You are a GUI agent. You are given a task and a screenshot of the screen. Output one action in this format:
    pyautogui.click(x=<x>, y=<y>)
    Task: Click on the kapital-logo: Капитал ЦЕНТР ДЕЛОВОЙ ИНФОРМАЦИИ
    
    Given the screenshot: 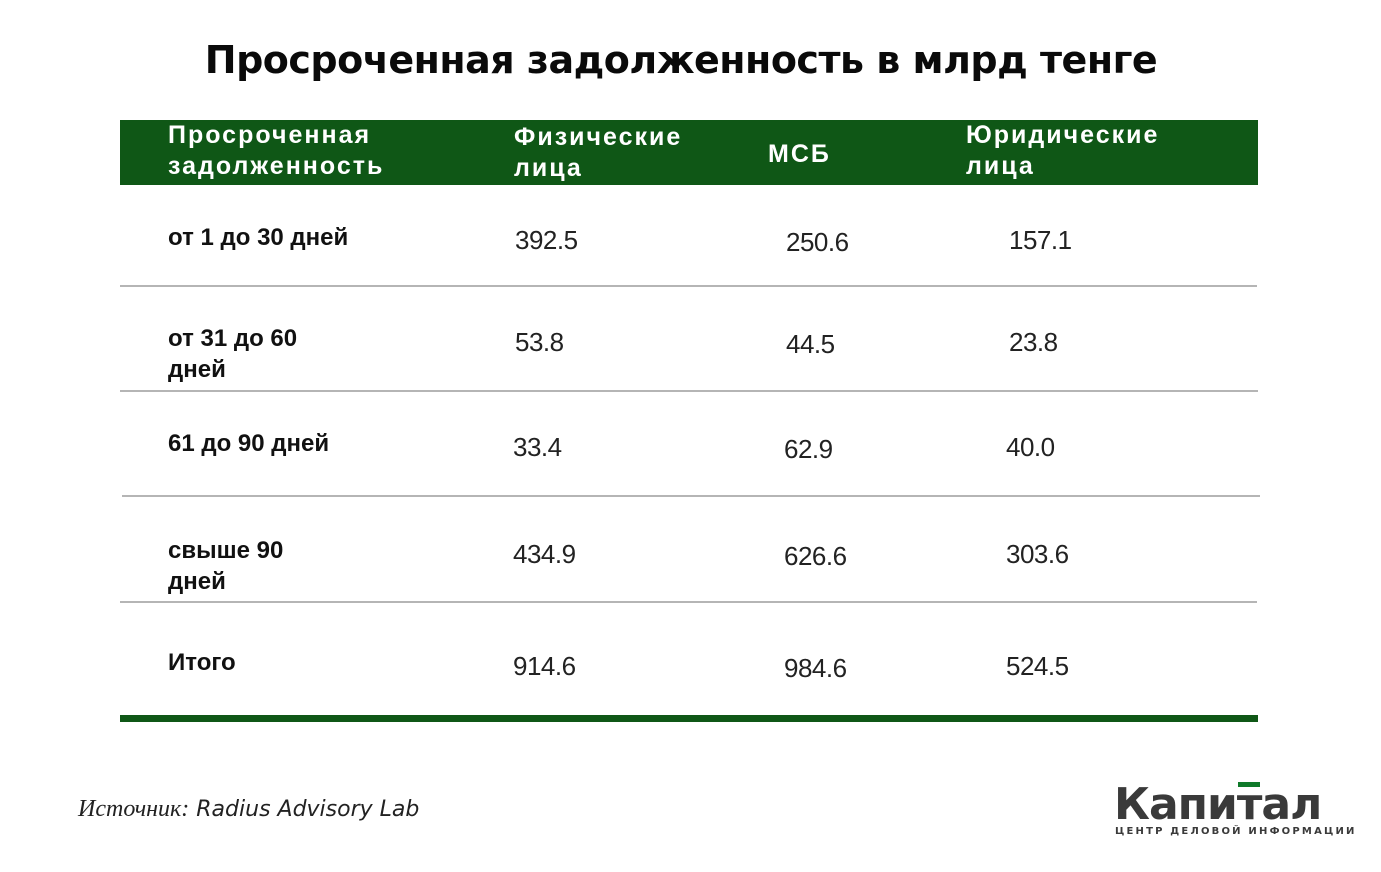 What is the action you would take?
    pyautogui.click(x=1234, y=809)
    